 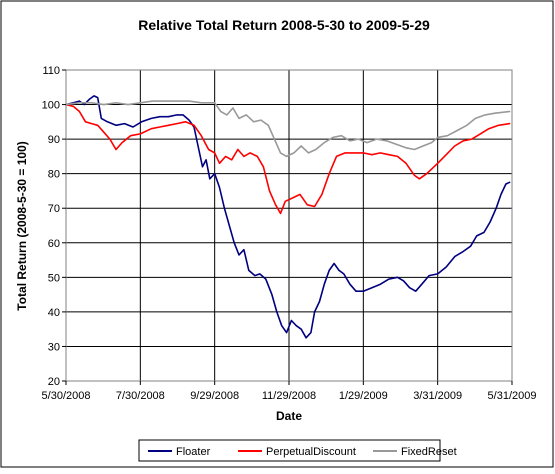 What do you see at coordinates (54, 313) in the screenshot?
I see `y-tick-label: 40` at bounding box center [54, 313].